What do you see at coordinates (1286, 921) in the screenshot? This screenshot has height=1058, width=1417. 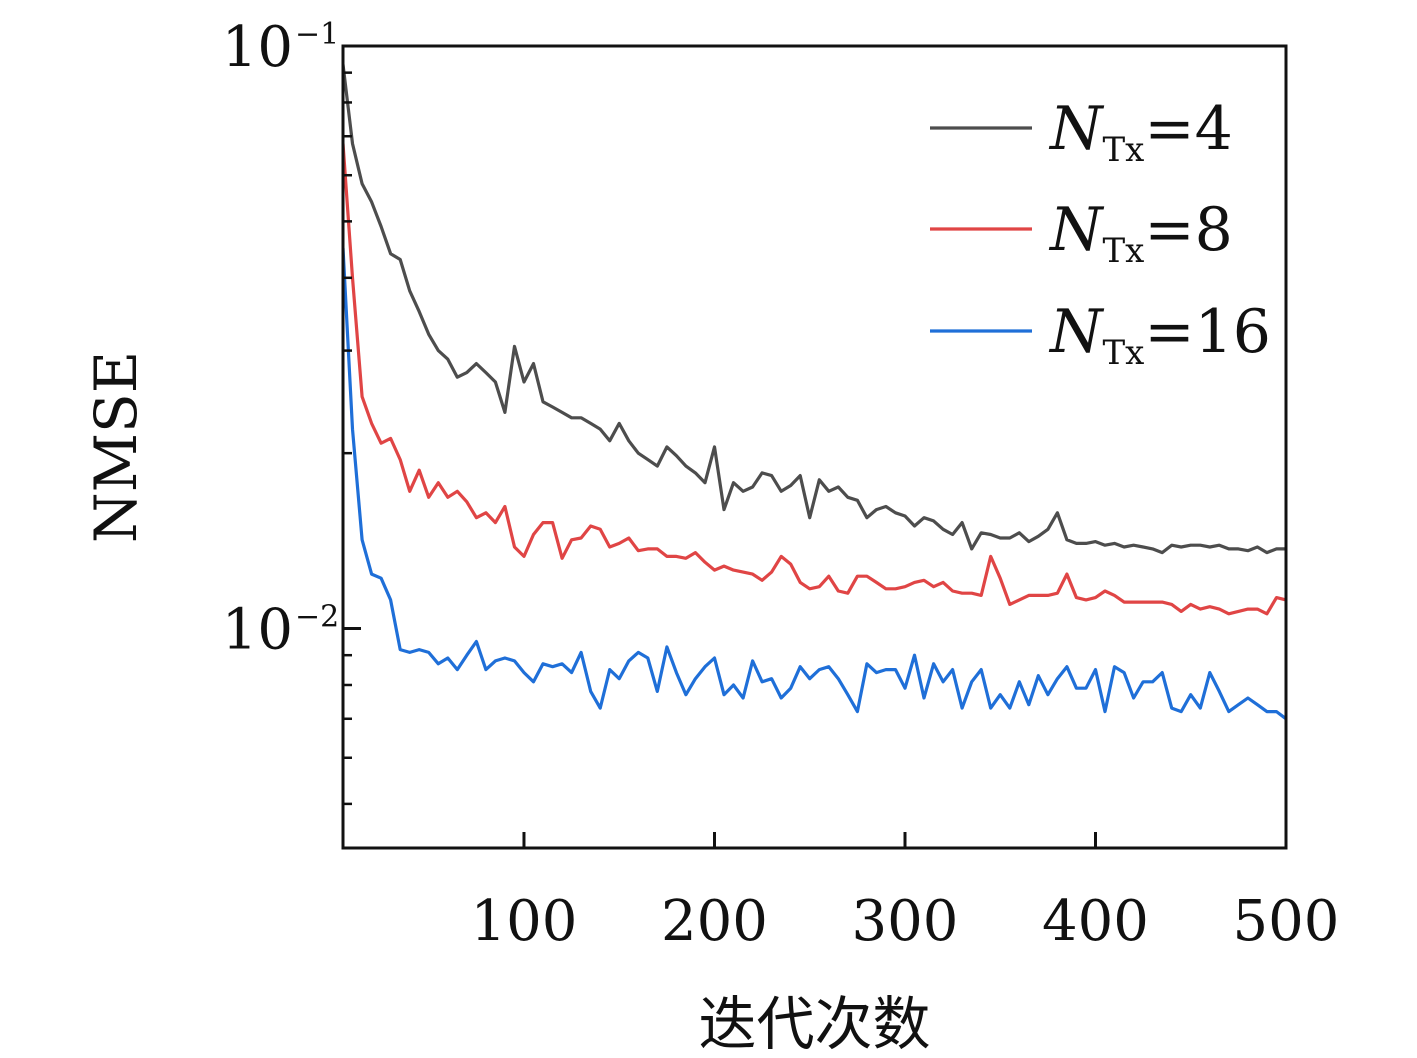 I see `x-tick-label-500: 500` at bounding box center [1286, 921].